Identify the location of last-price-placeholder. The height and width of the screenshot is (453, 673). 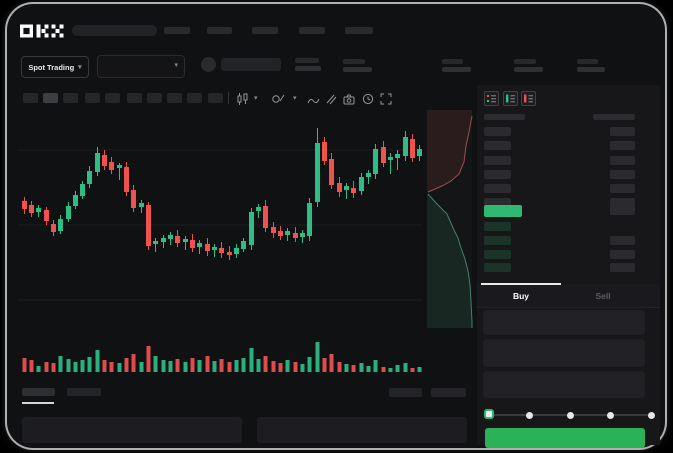
(251, 64).